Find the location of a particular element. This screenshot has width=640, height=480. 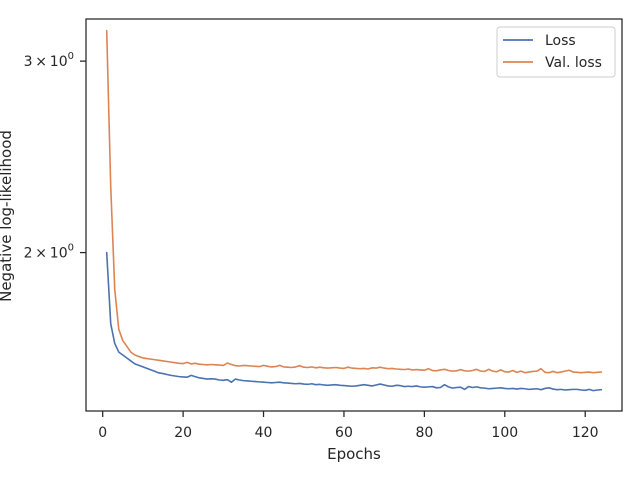

x-tick-label: 20 is located at coordinates (183, 433).